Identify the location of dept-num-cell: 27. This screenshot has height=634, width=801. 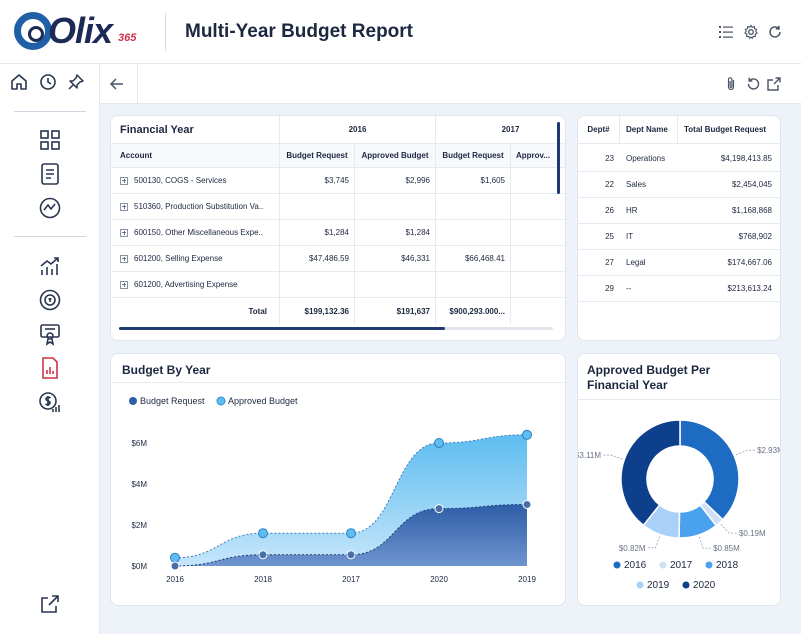
(599, 263).